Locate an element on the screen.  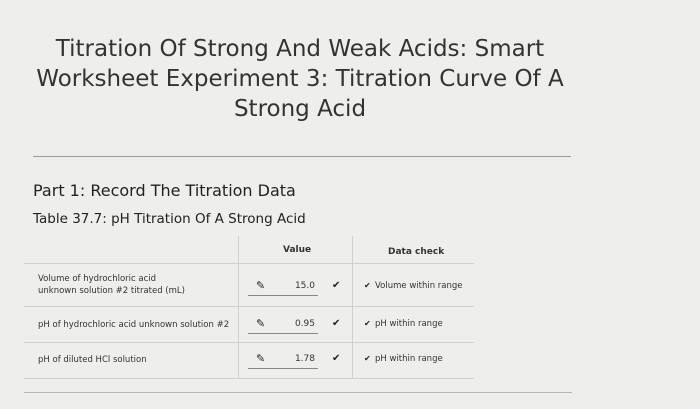
data-check: Volume within range is located at coordinates (419, 286).